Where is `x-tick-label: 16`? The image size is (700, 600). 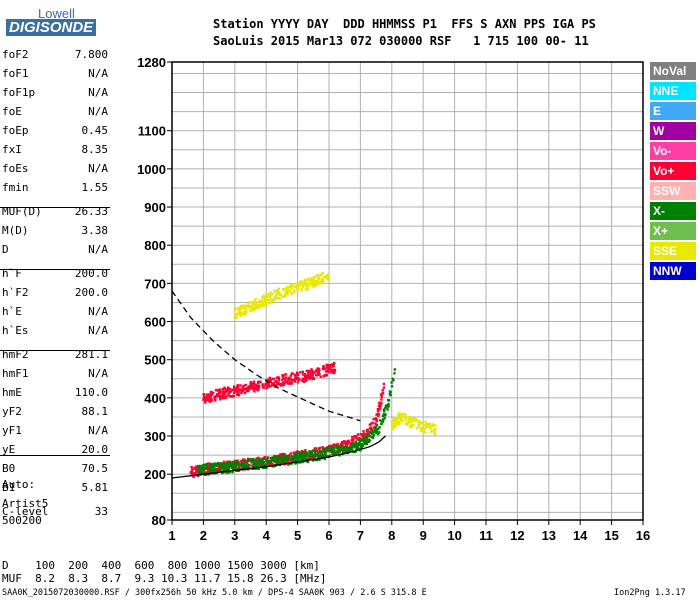 x-tick-label: 16 is located at coordinates (643, 535).